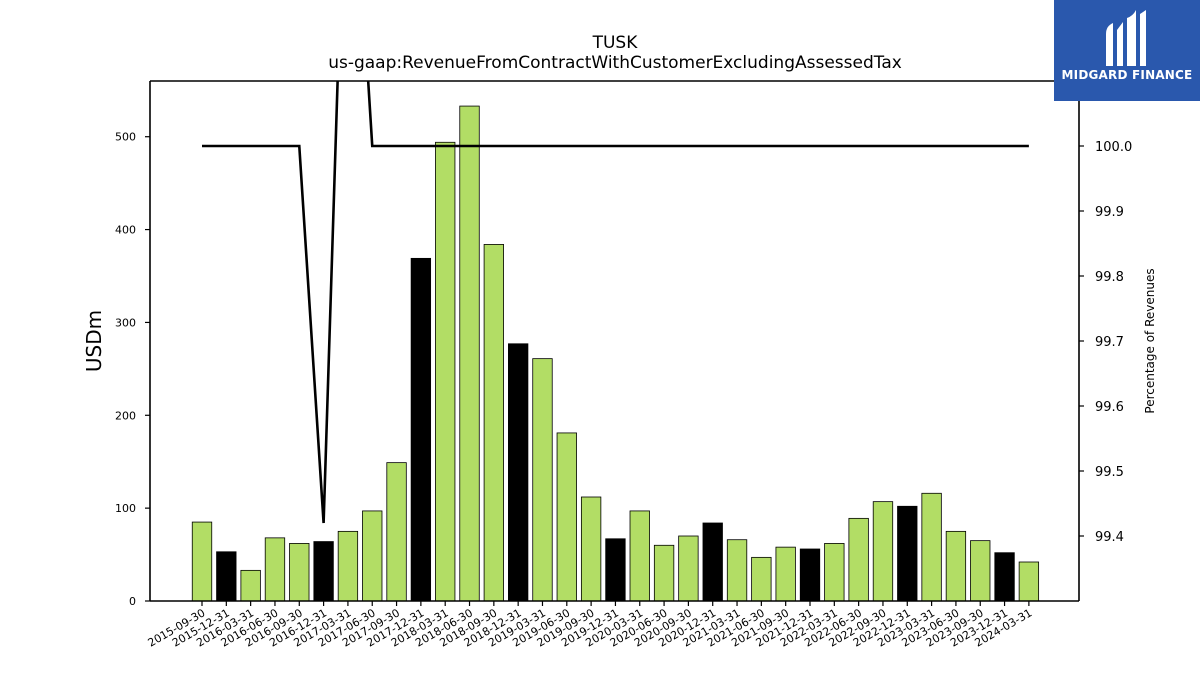  What do you see at coordinates (1150, 340) in the screenshot?
I see `y2-axis-label: Percentage of Revenues` at bounding box center [1150, 340].